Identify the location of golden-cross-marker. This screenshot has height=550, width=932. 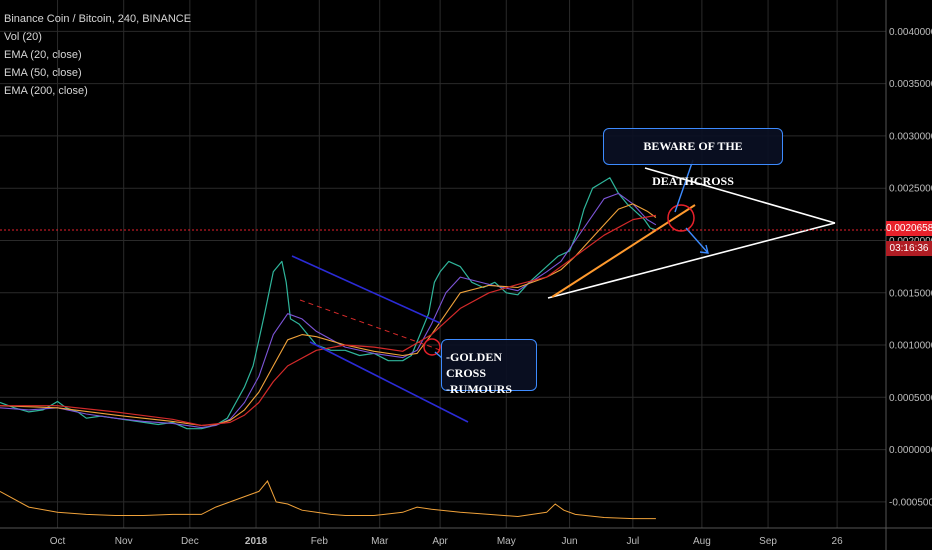
(432, 347).